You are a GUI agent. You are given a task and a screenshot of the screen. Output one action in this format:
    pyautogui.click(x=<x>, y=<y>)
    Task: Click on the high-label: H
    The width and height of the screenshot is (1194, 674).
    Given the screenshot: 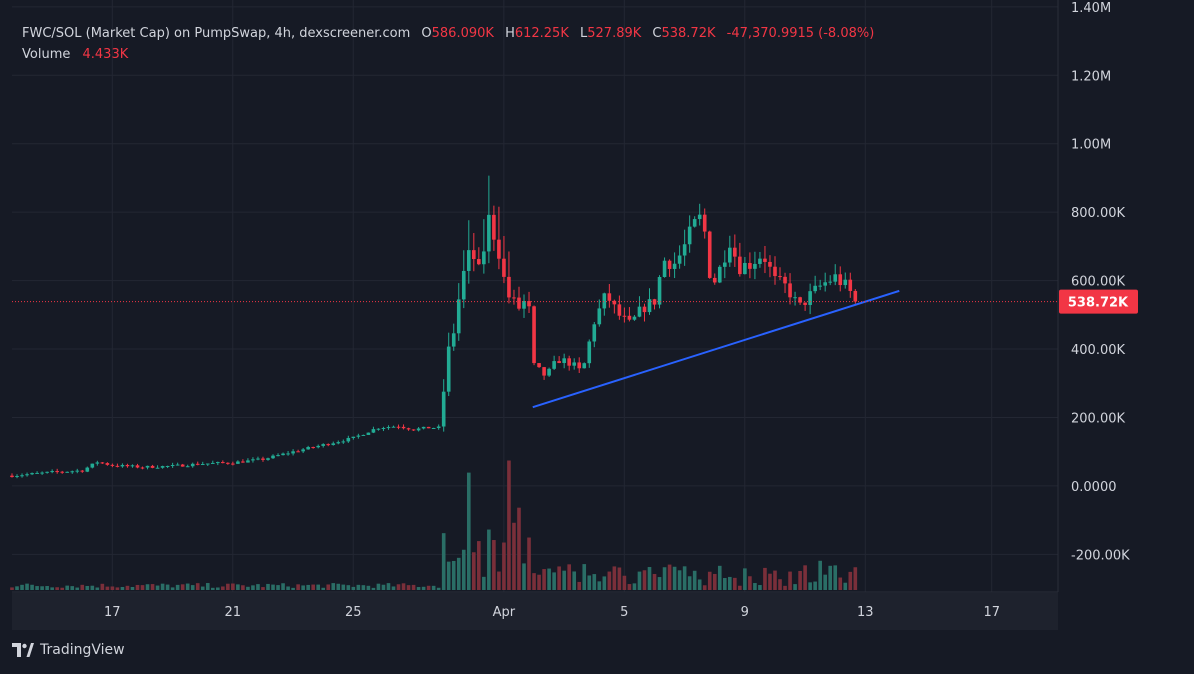 What is the action you would take?
    pyautogui.click(x=510, y=33)
    